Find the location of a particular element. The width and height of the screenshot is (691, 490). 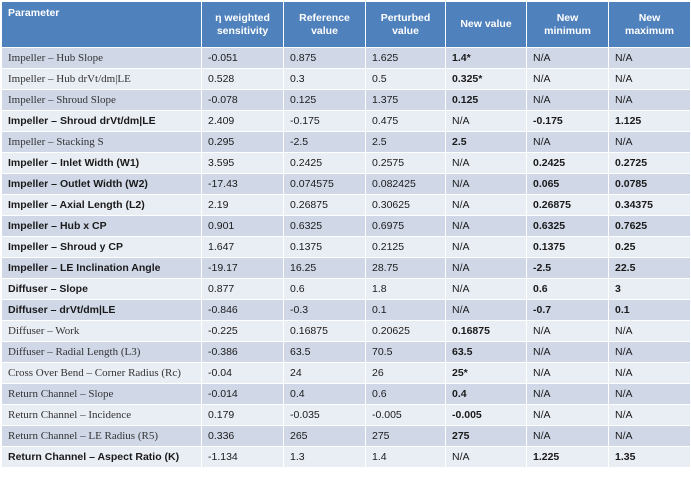

new-value-cell: 0.125 is located at coordinates (486, 100).